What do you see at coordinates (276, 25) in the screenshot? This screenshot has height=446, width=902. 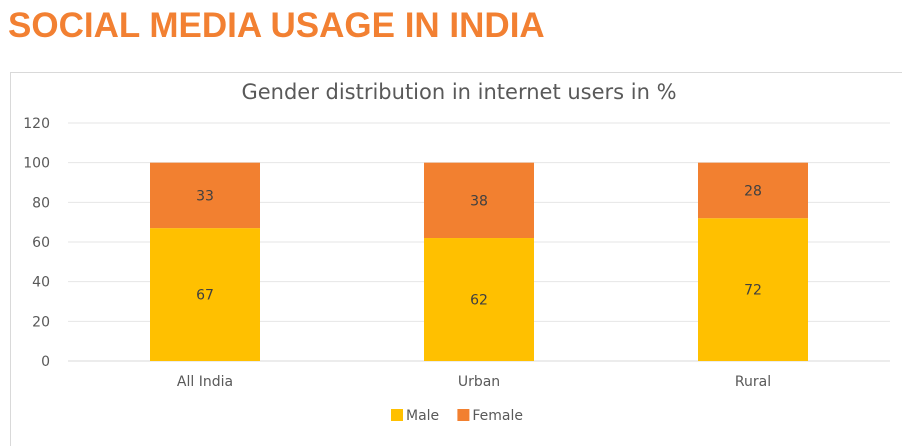 I see `page-heading: SOCIAL MEDIA USAGE IN INDIA` at bounding box center [276, 25].